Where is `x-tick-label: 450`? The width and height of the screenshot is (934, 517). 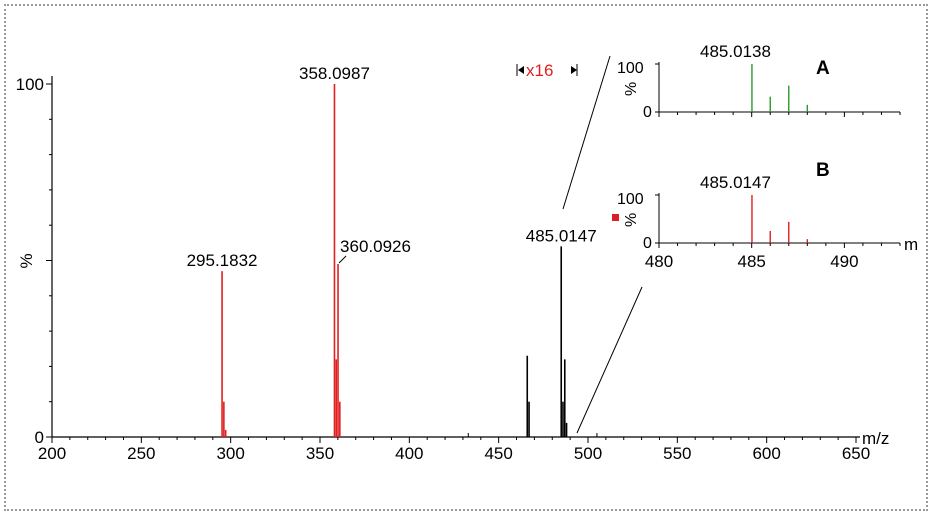 x-tick-label: 450 is located at coordinates (498, 453).